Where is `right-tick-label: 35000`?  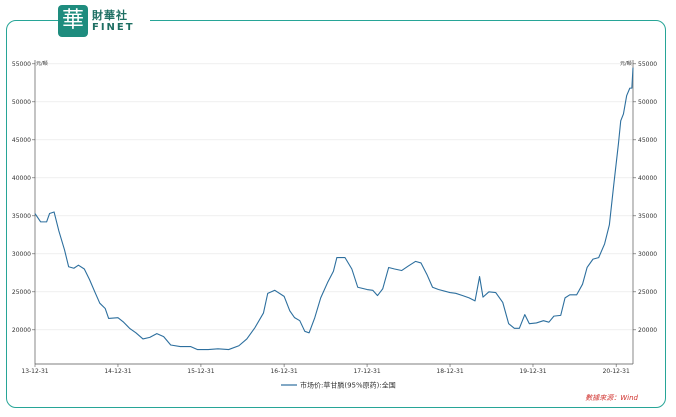 right-tick-label: 35000 is located at coordinates (647, 216).